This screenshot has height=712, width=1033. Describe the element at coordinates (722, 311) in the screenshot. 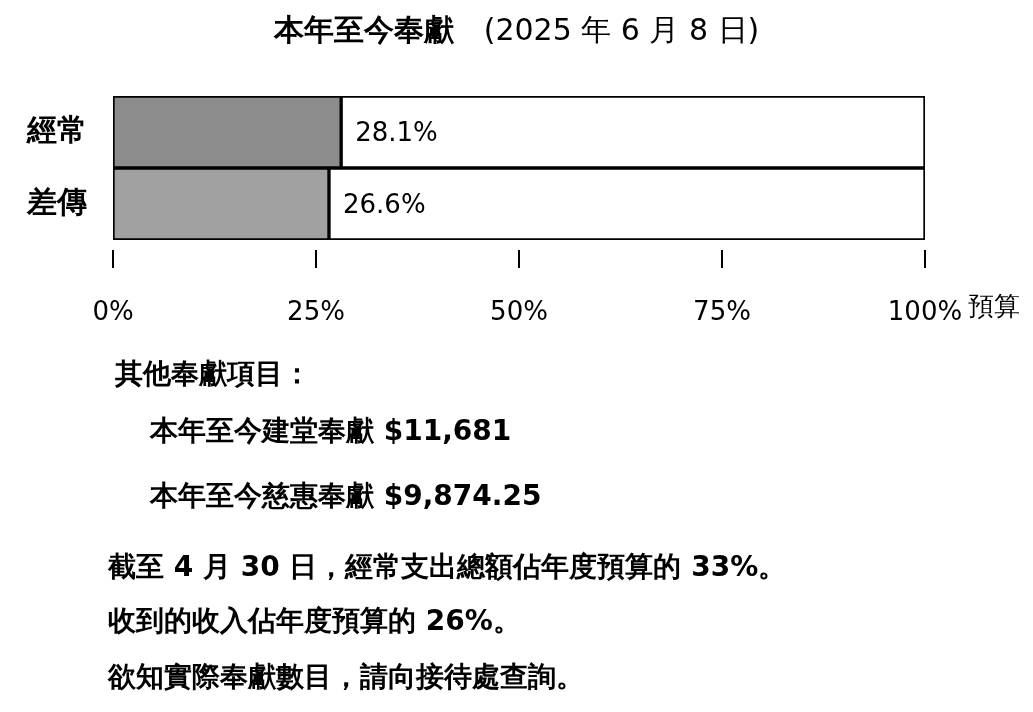

I see `x-tick-label: 75%` at that location.